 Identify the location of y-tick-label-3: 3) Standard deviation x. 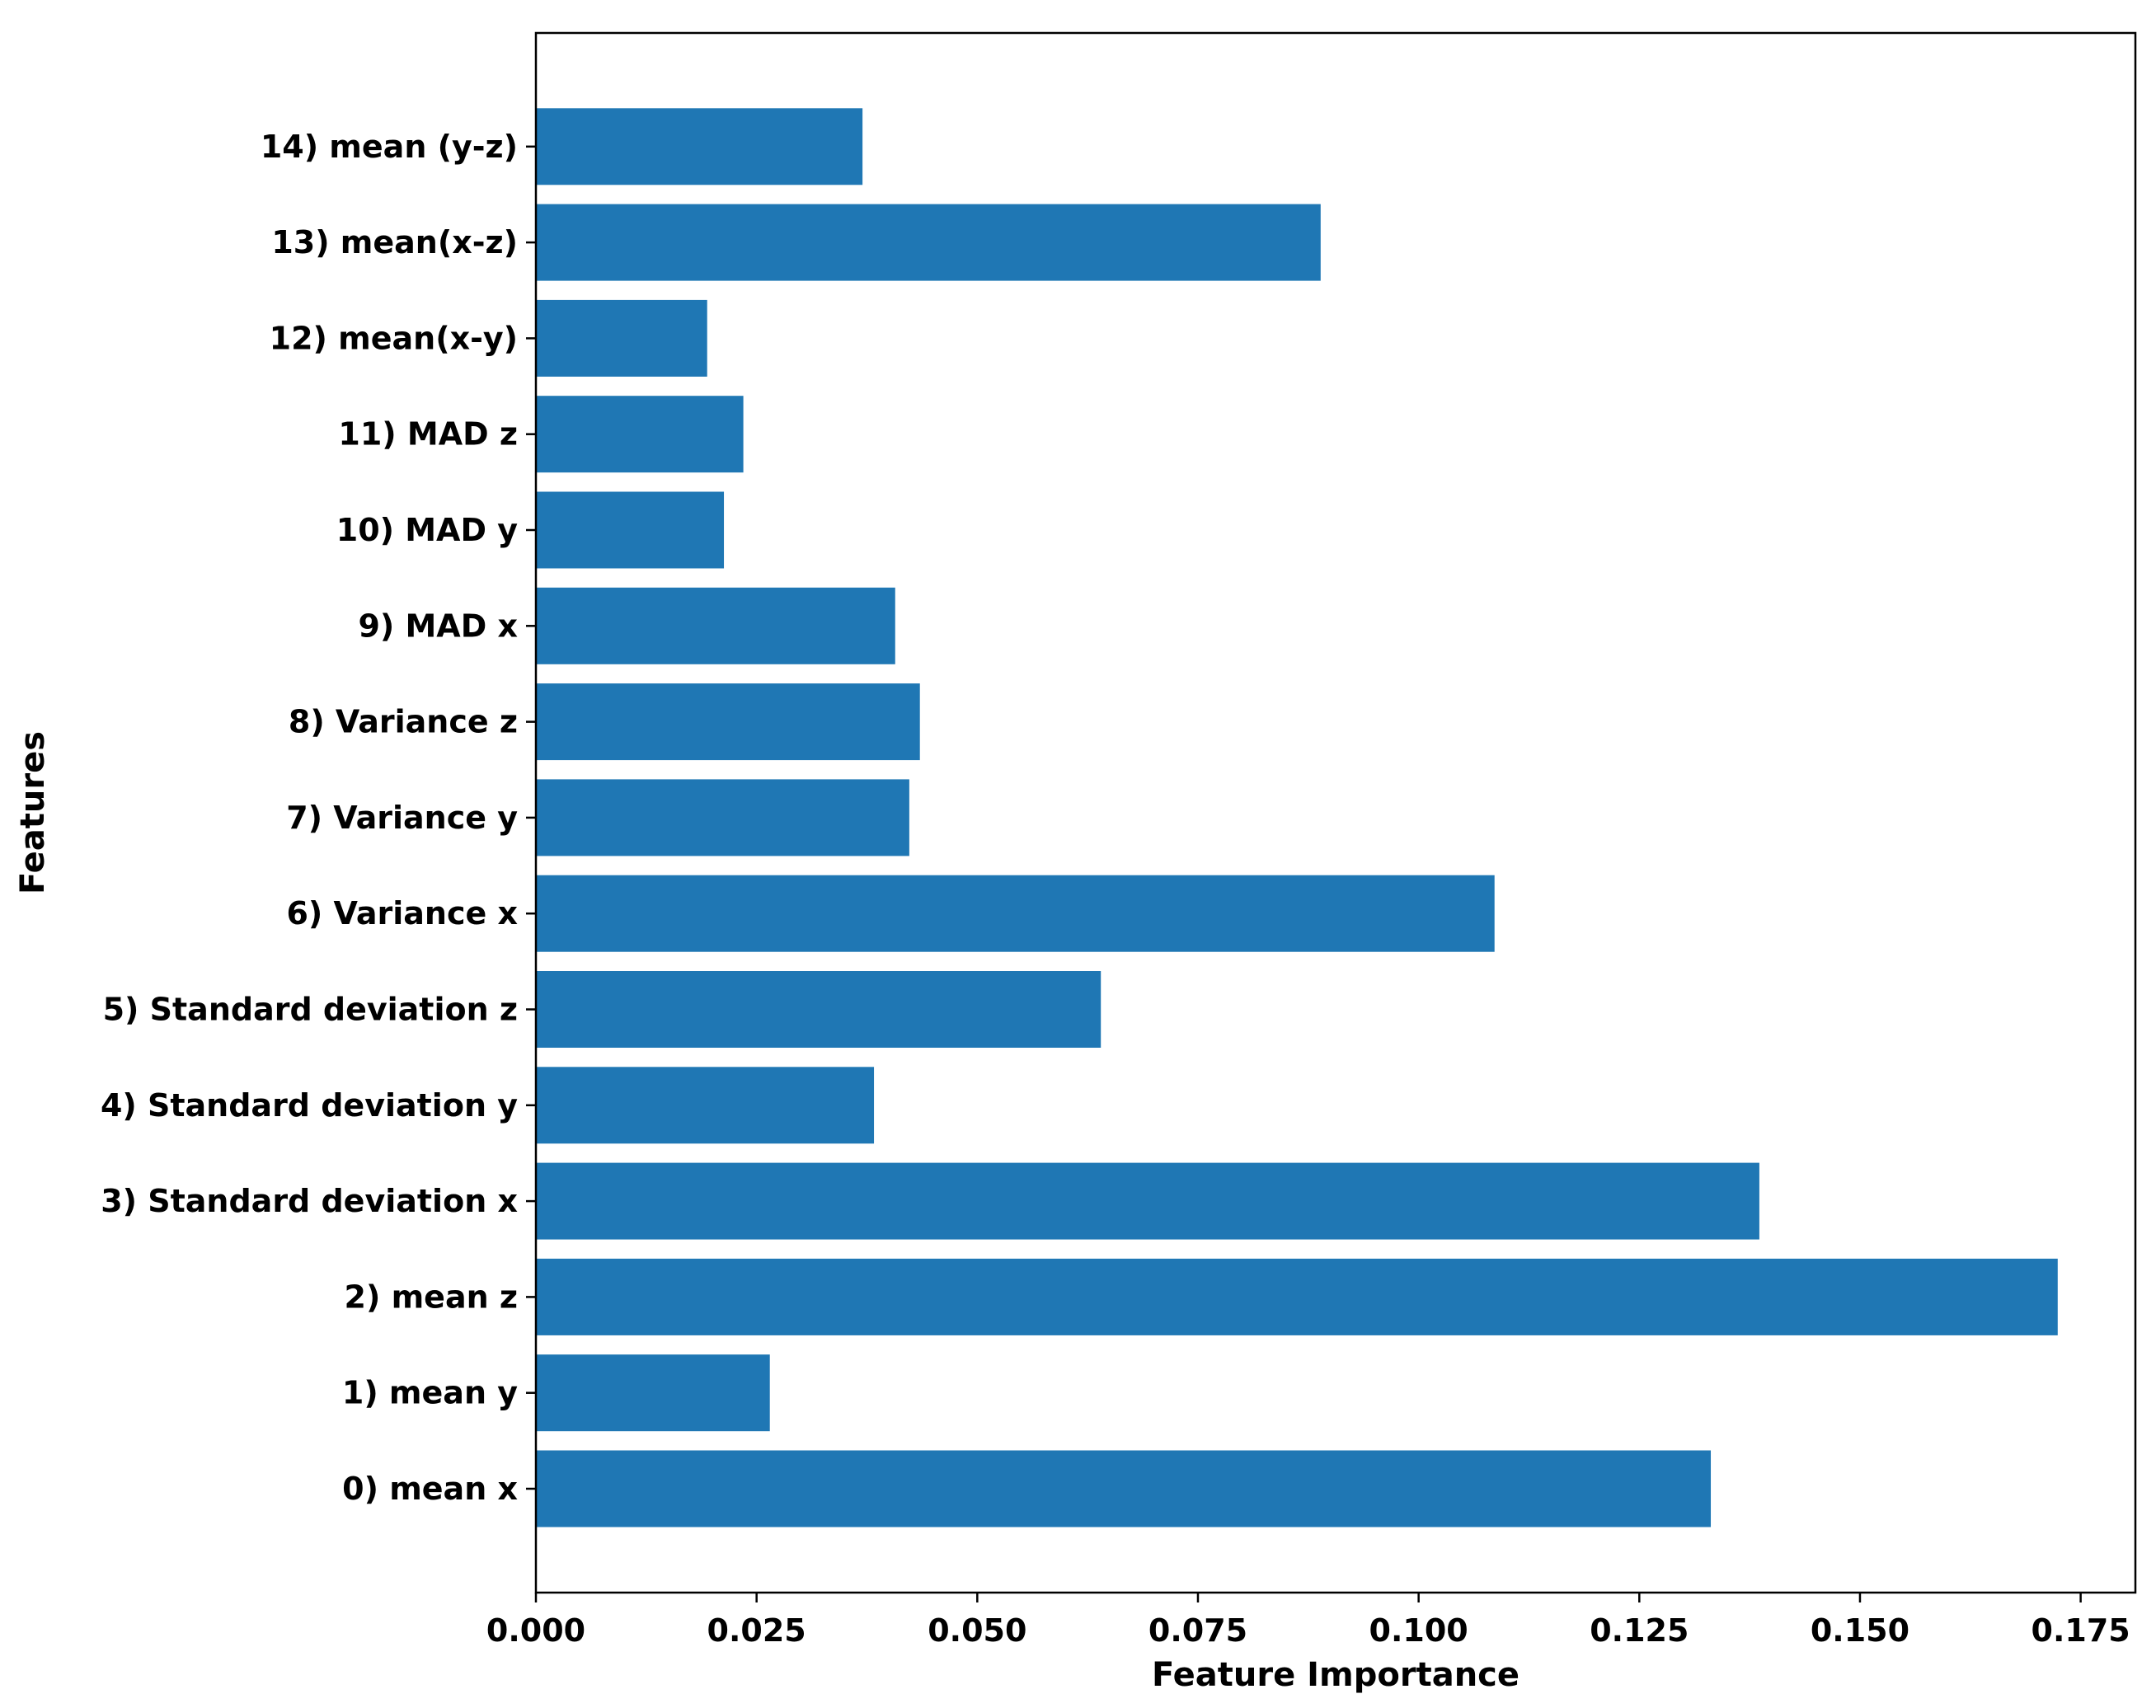
(310, 1201).